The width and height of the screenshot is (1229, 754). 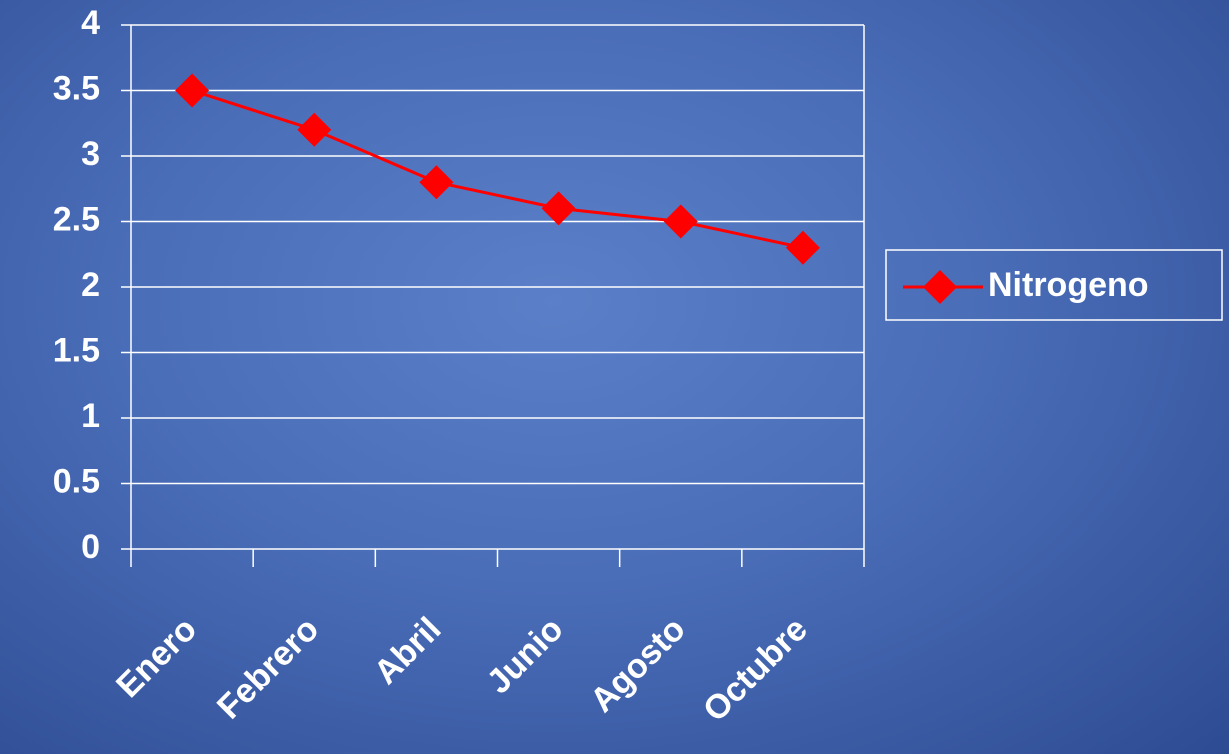 I want to click on x-tick-label: Octubre, so click(x=755, y=669).